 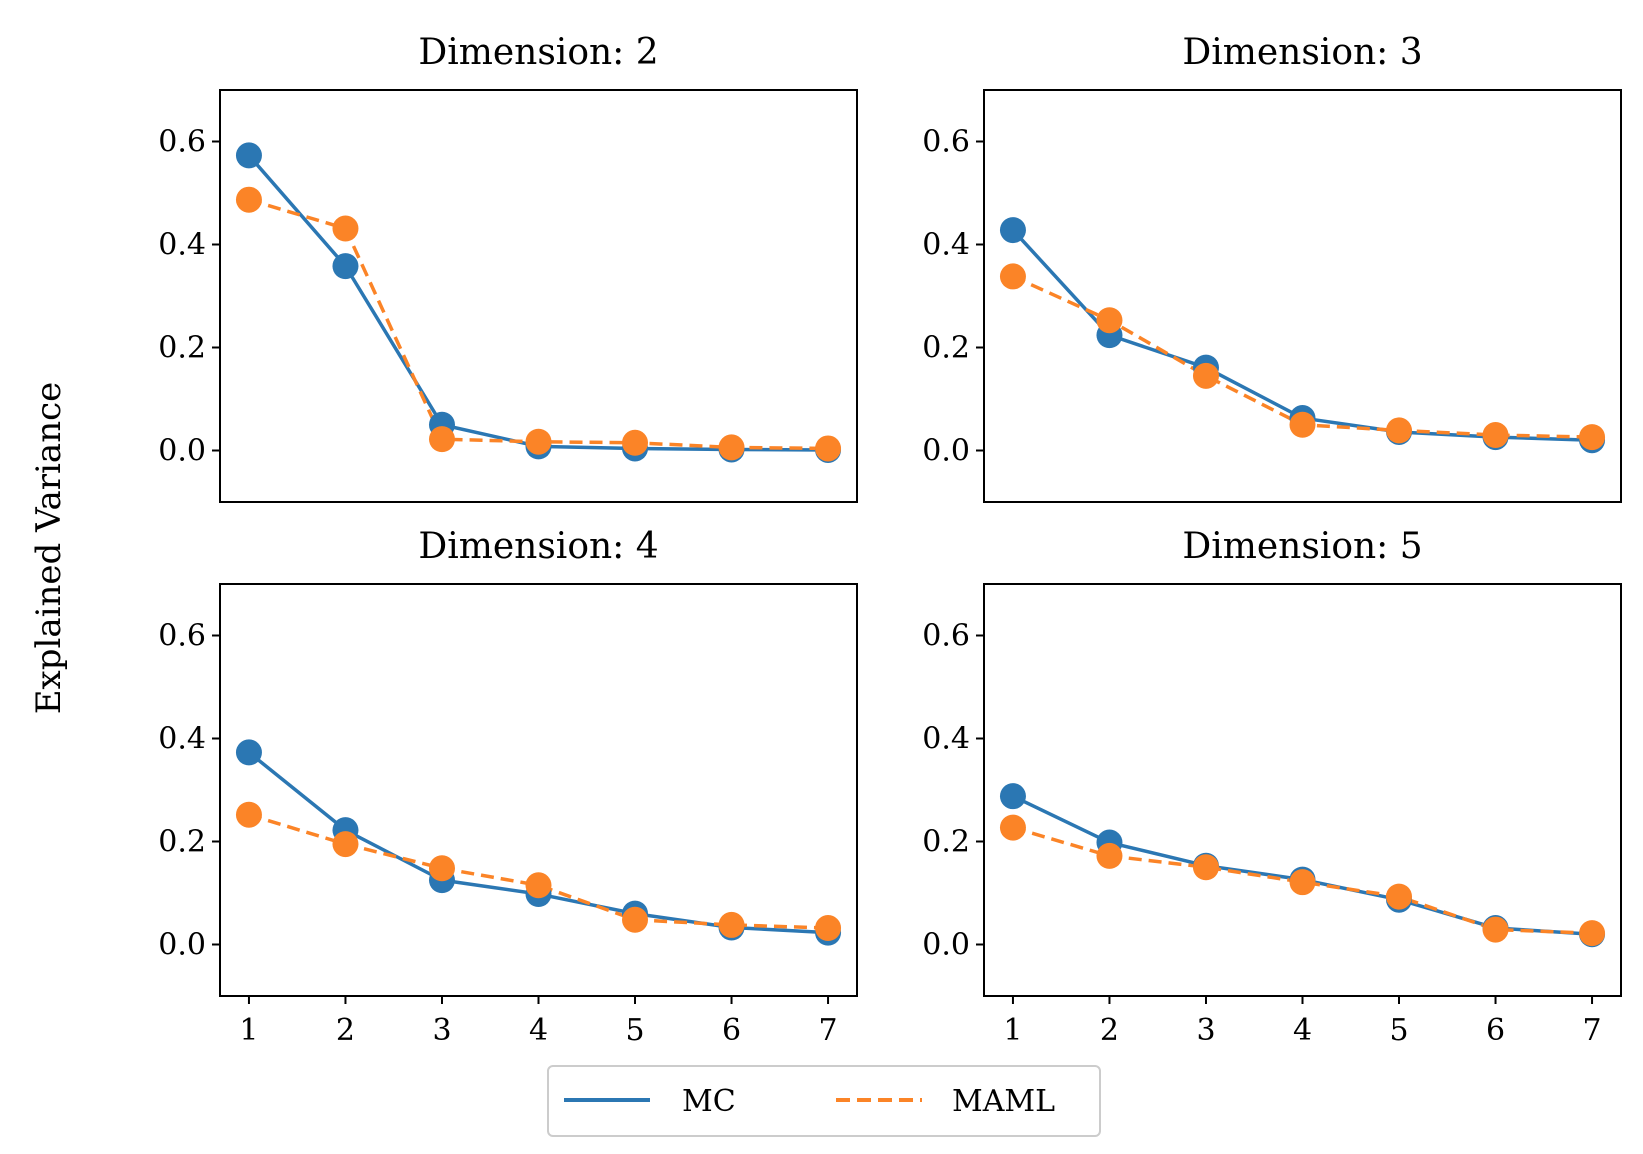 I want to click on legend: MC MAML, so click(x=824, y=1101).